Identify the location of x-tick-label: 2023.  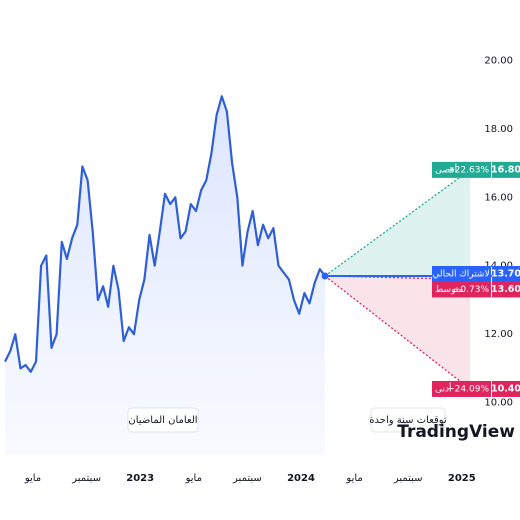
(140, 478).